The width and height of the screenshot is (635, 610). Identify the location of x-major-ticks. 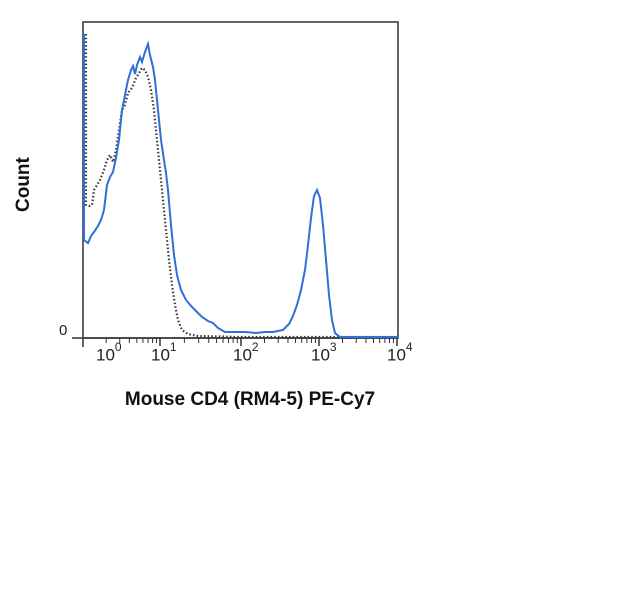
(240, 342).